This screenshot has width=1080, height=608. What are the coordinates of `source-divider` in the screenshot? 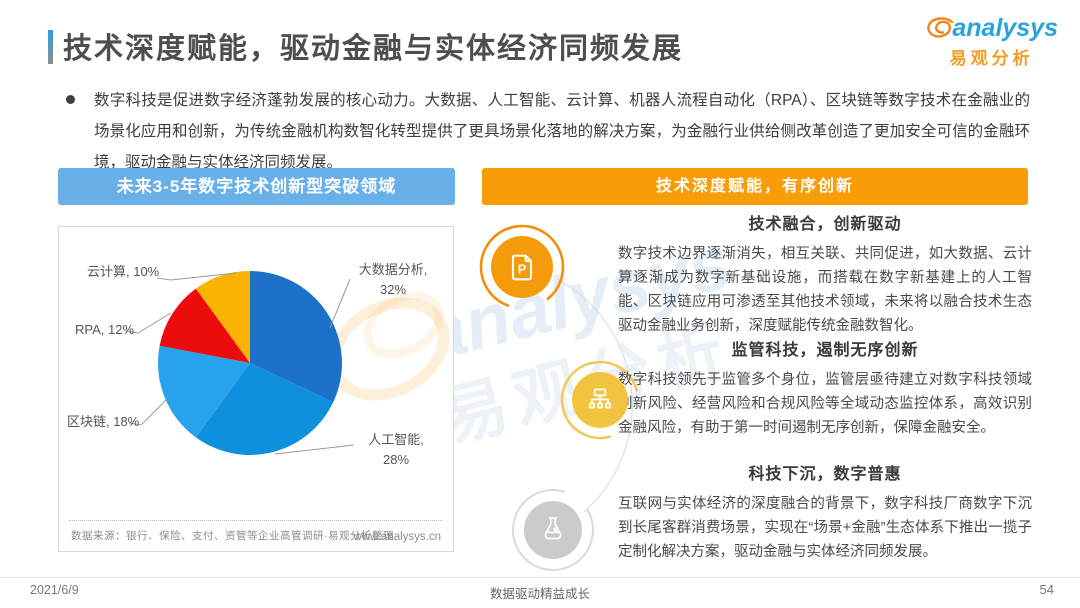 It's located at (256, 520).